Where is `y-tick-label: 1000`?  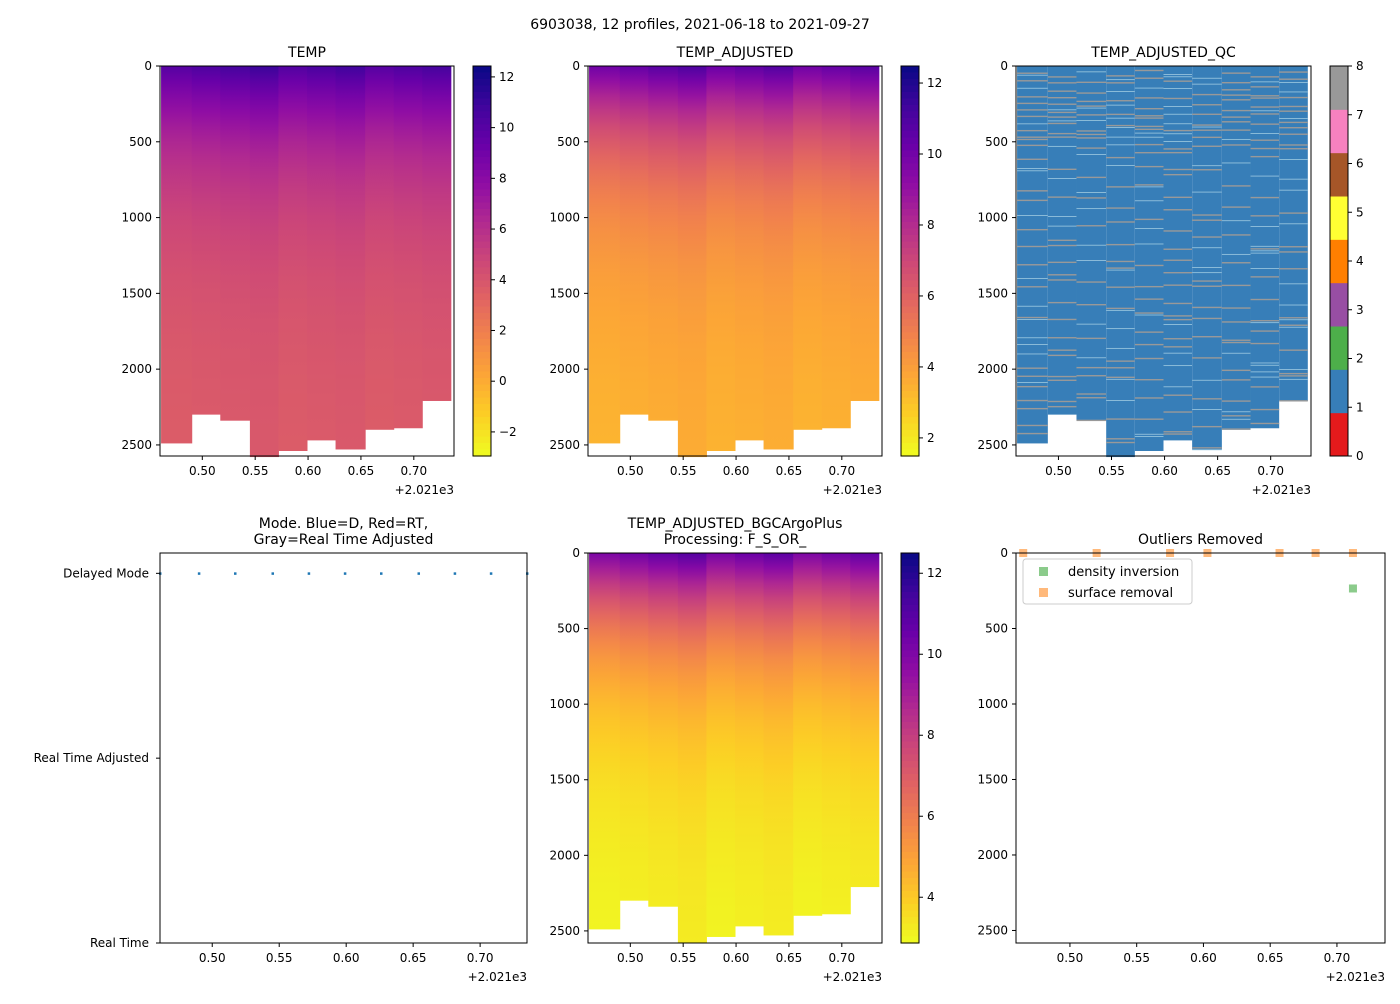
y-tick-label: 1000 is located at coordinates (992, 704).